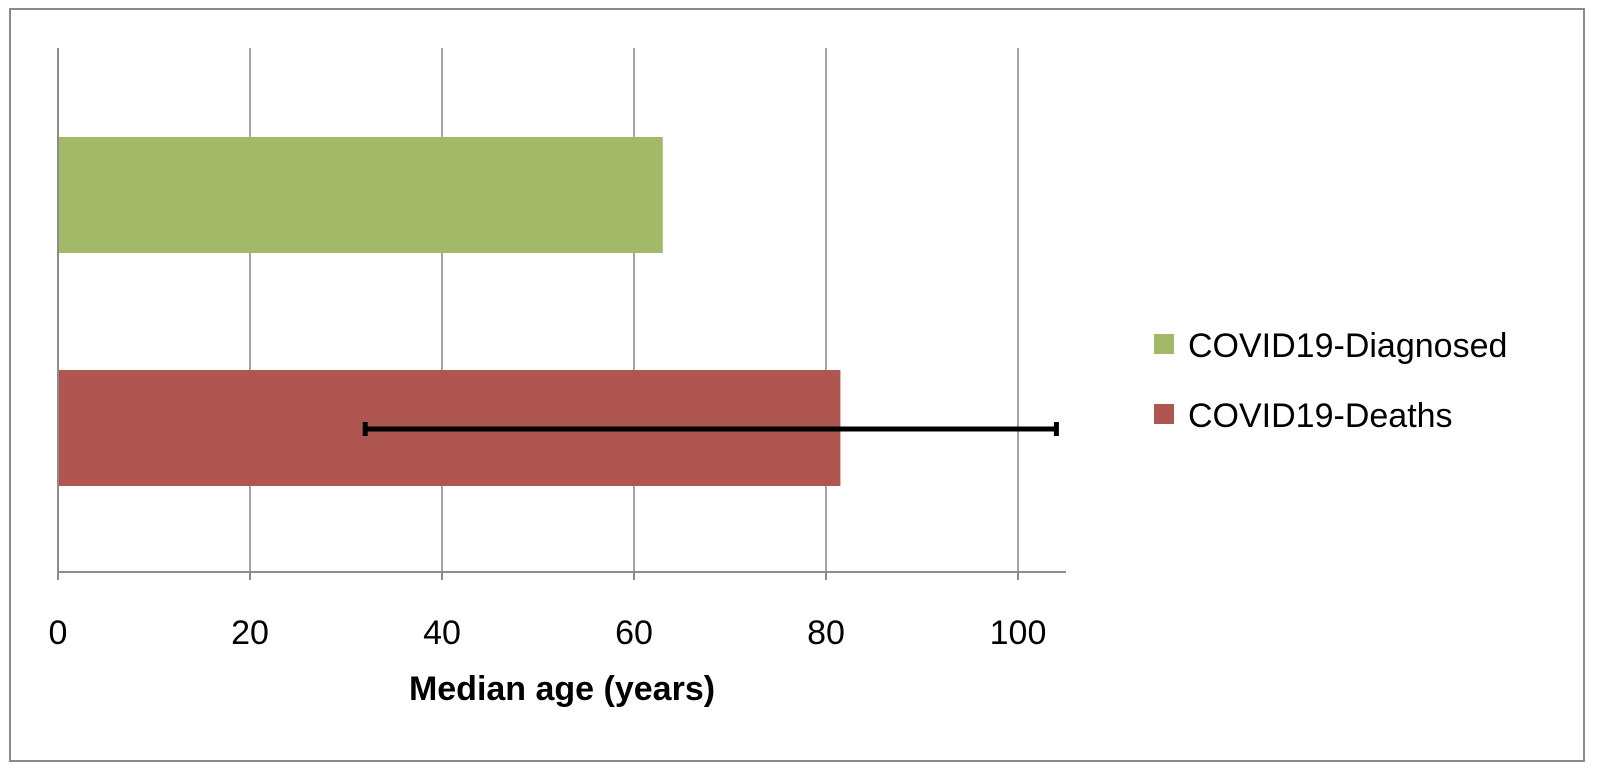 The image size is (1600, 777). What do you see at coordinates (442, 633) in the screenshot?
I see `x-tick-label-40: 40` at bounding box center [442, 633].